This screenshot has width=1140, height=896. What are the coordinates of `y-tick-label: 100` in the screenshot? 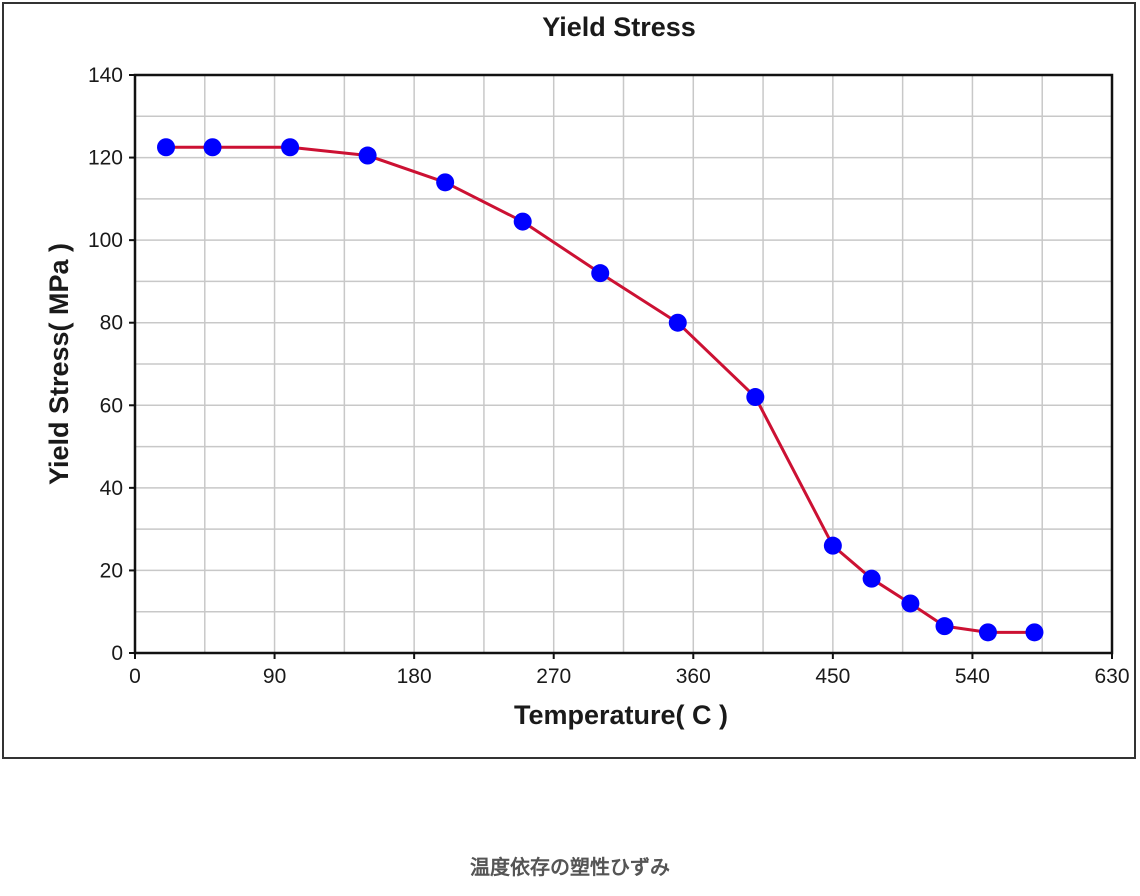 It's located at (105, 240).